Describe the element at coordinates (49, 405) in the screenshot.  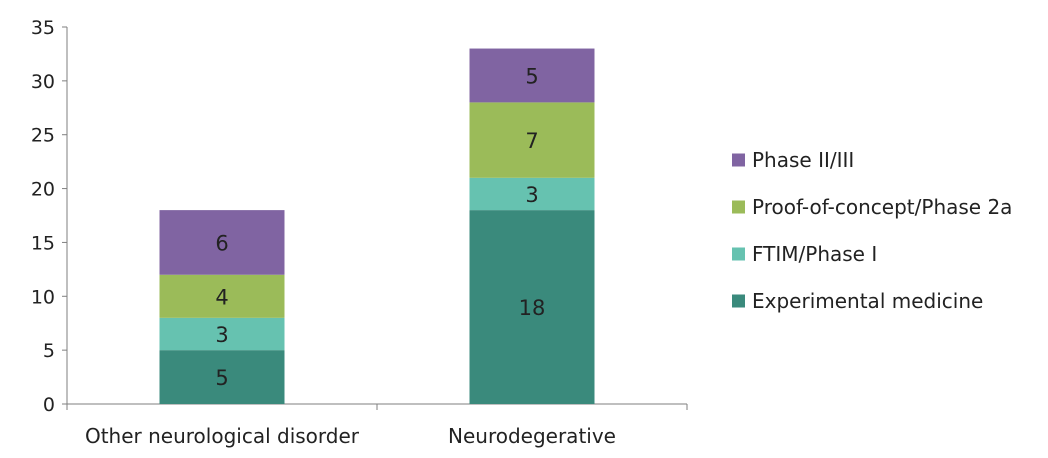
I see `y-tick-label: 0` at that location.